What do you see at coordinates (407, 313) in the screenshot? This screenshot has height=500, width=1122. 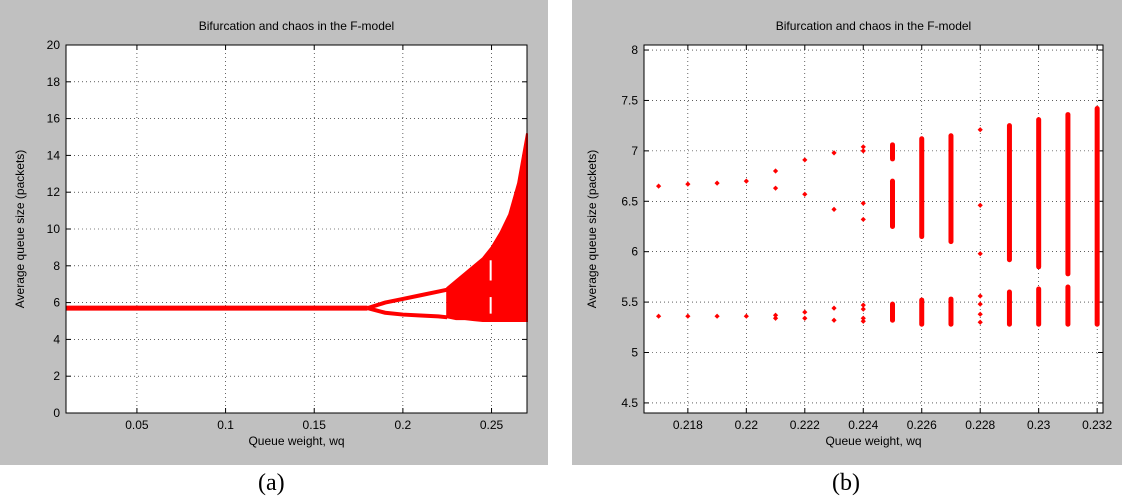 I see `period2-lower-branch` at bounding box center [407, 313].